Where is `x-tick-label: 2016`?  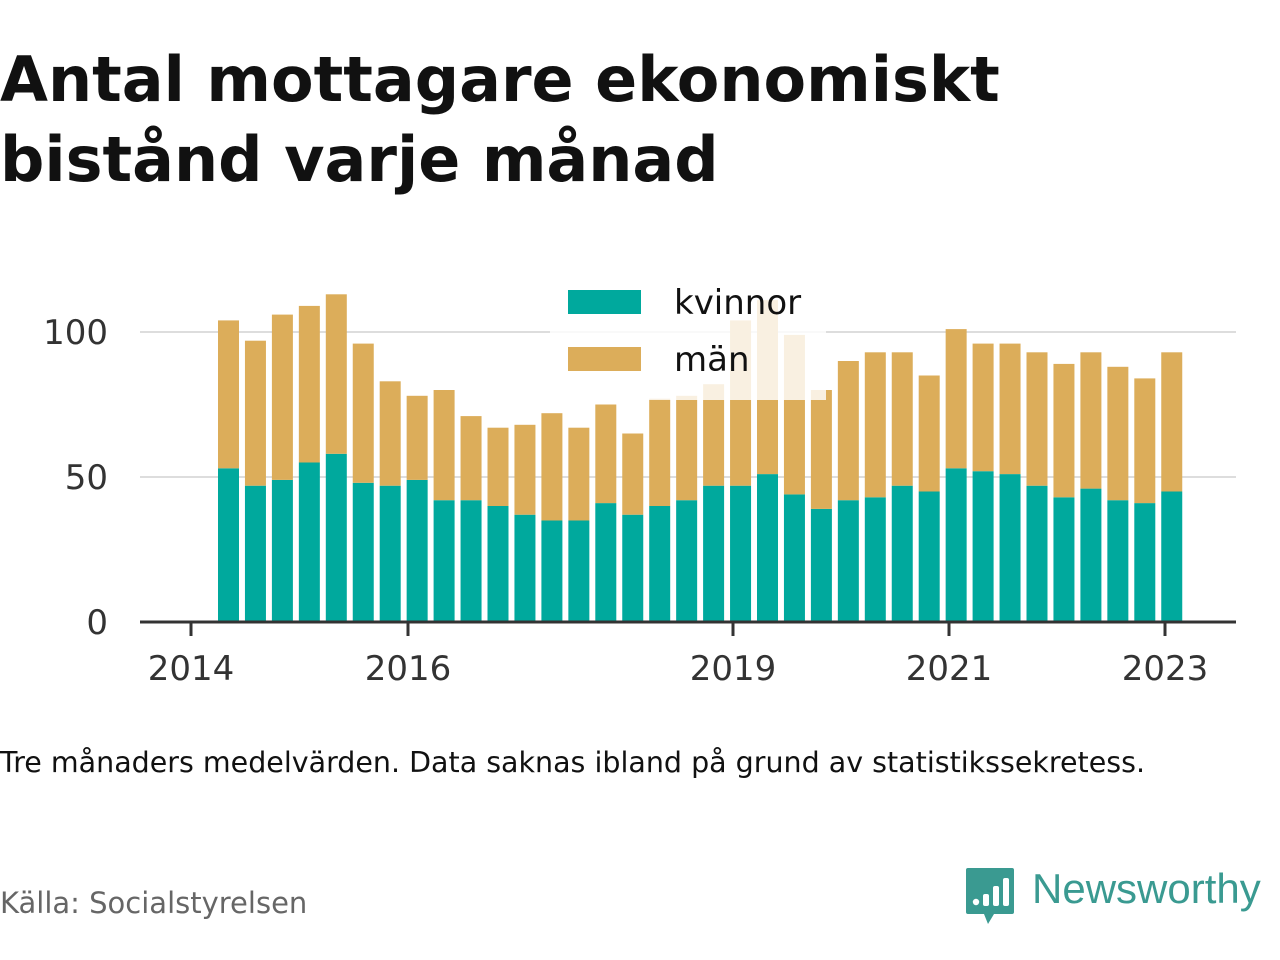
x-tick-label: 2016 is located at coordinates (408, 669).